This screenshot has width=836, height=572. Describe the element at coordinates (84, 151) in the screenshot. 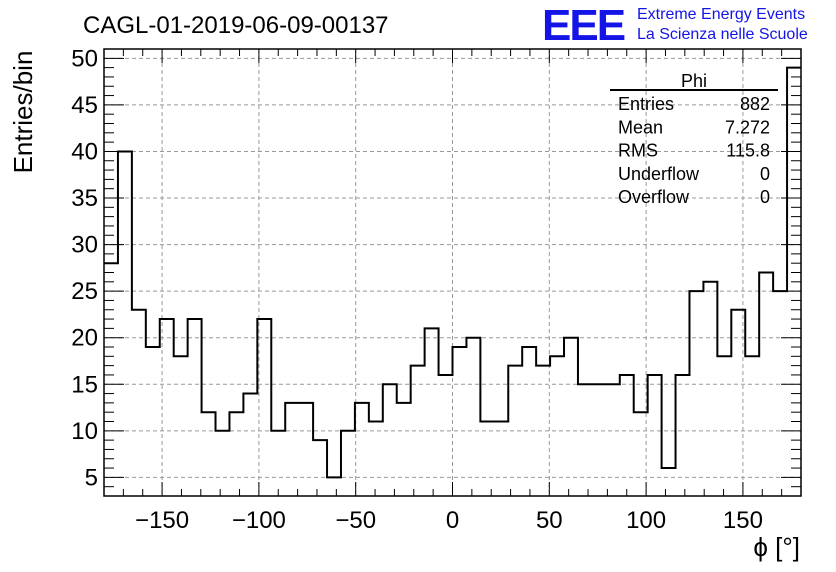

I see `y-tick-label: 40` at that location.